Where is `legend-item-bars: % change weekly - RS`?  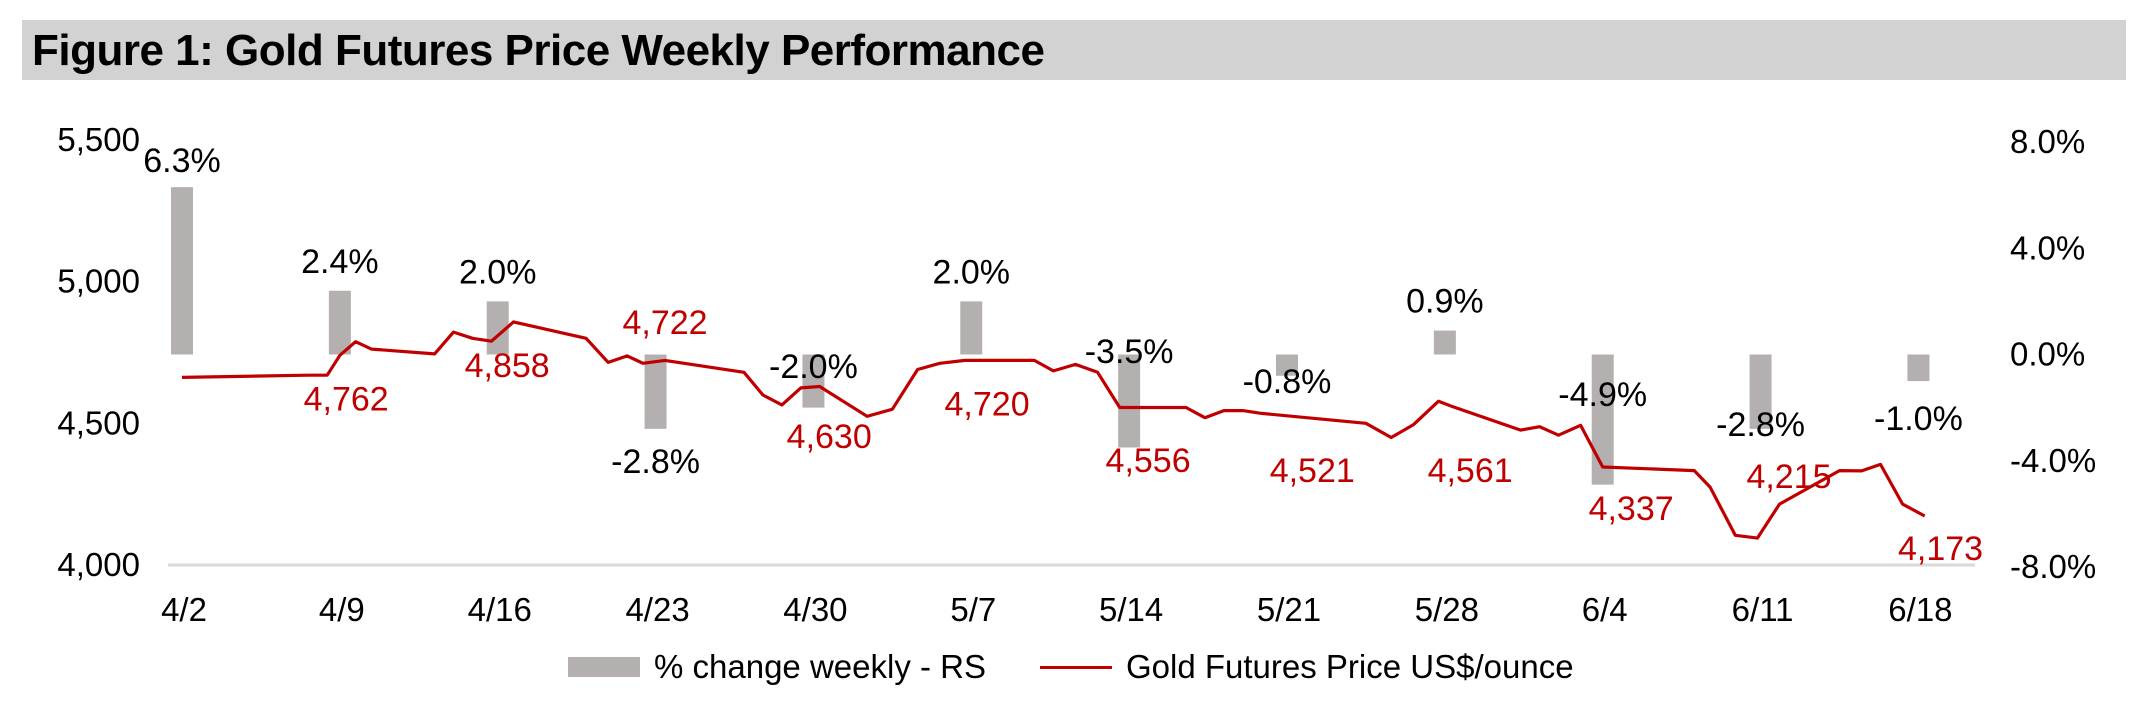 legend-item-bars: % change weekly - RS is located at coordinates (777, 667).